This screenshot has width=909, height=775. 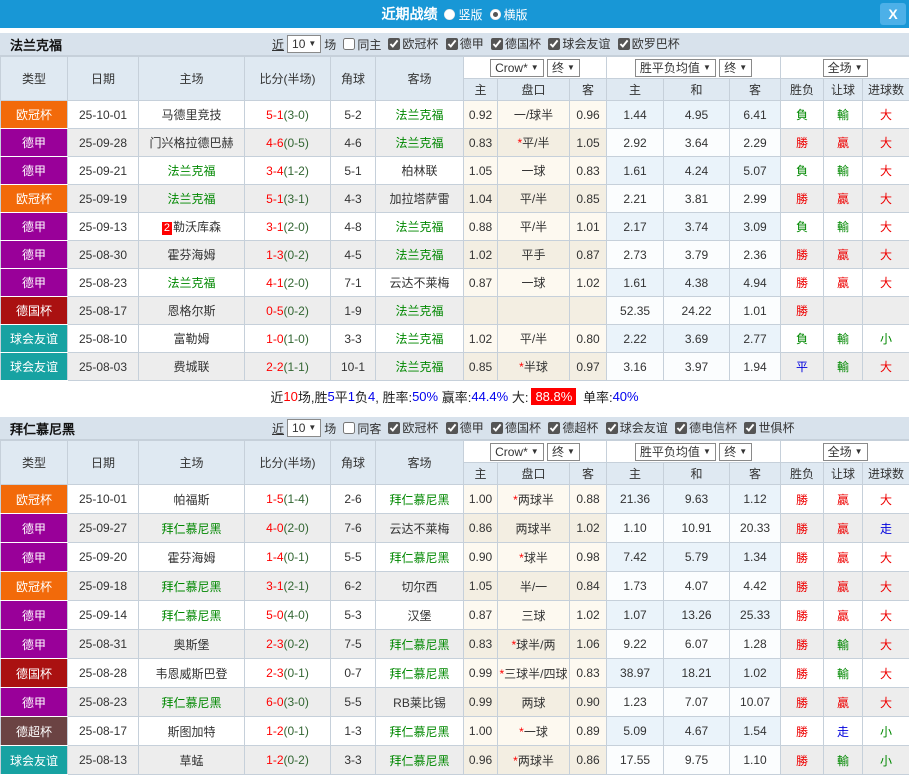 I want to click on away-team-cell: RB莱比锡, so click(x=420, y=702).